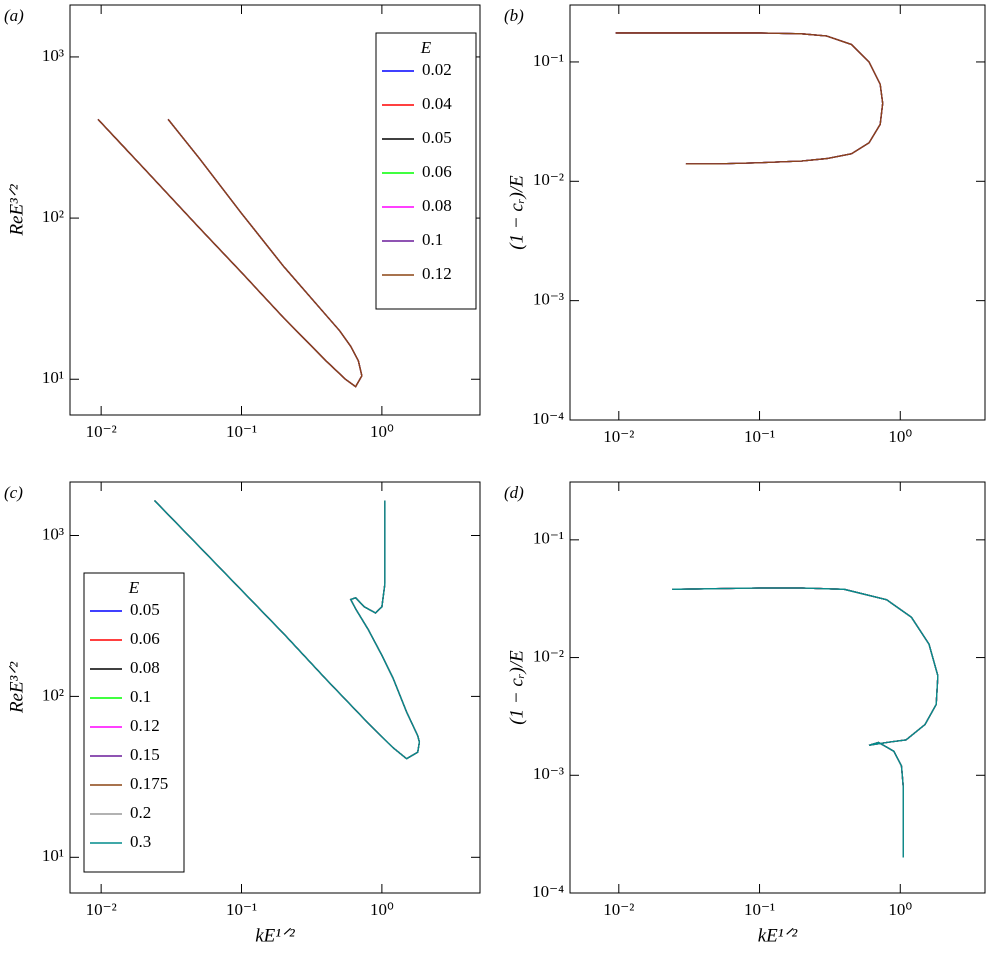  What do you see at coordinates (140, 812) in the screenshot?
I see `legend-label: 0.2` at bounding box center [140, 812].